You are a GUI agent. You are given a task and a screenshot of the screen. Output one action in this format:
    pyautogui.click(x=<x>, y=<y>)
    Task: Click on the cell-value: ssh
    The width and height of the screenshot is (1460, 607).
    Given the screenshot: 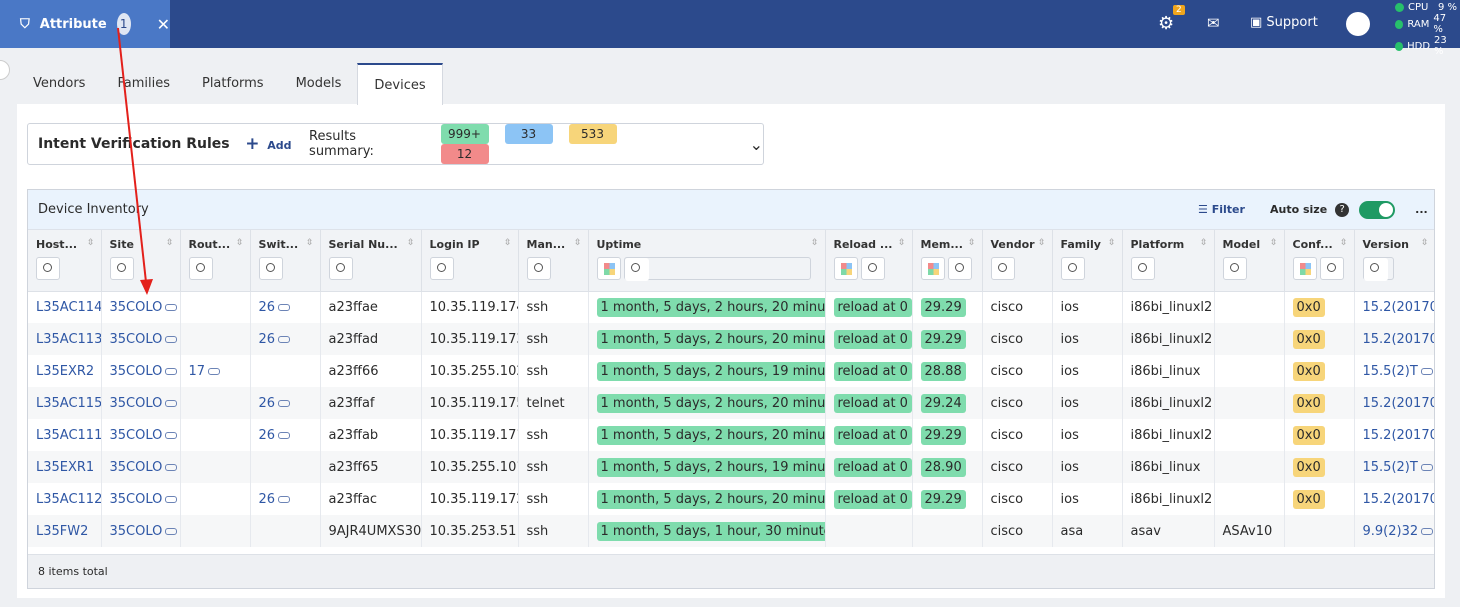 What is the action you would take?
    pyautogui.click(x=537, y=307)
    